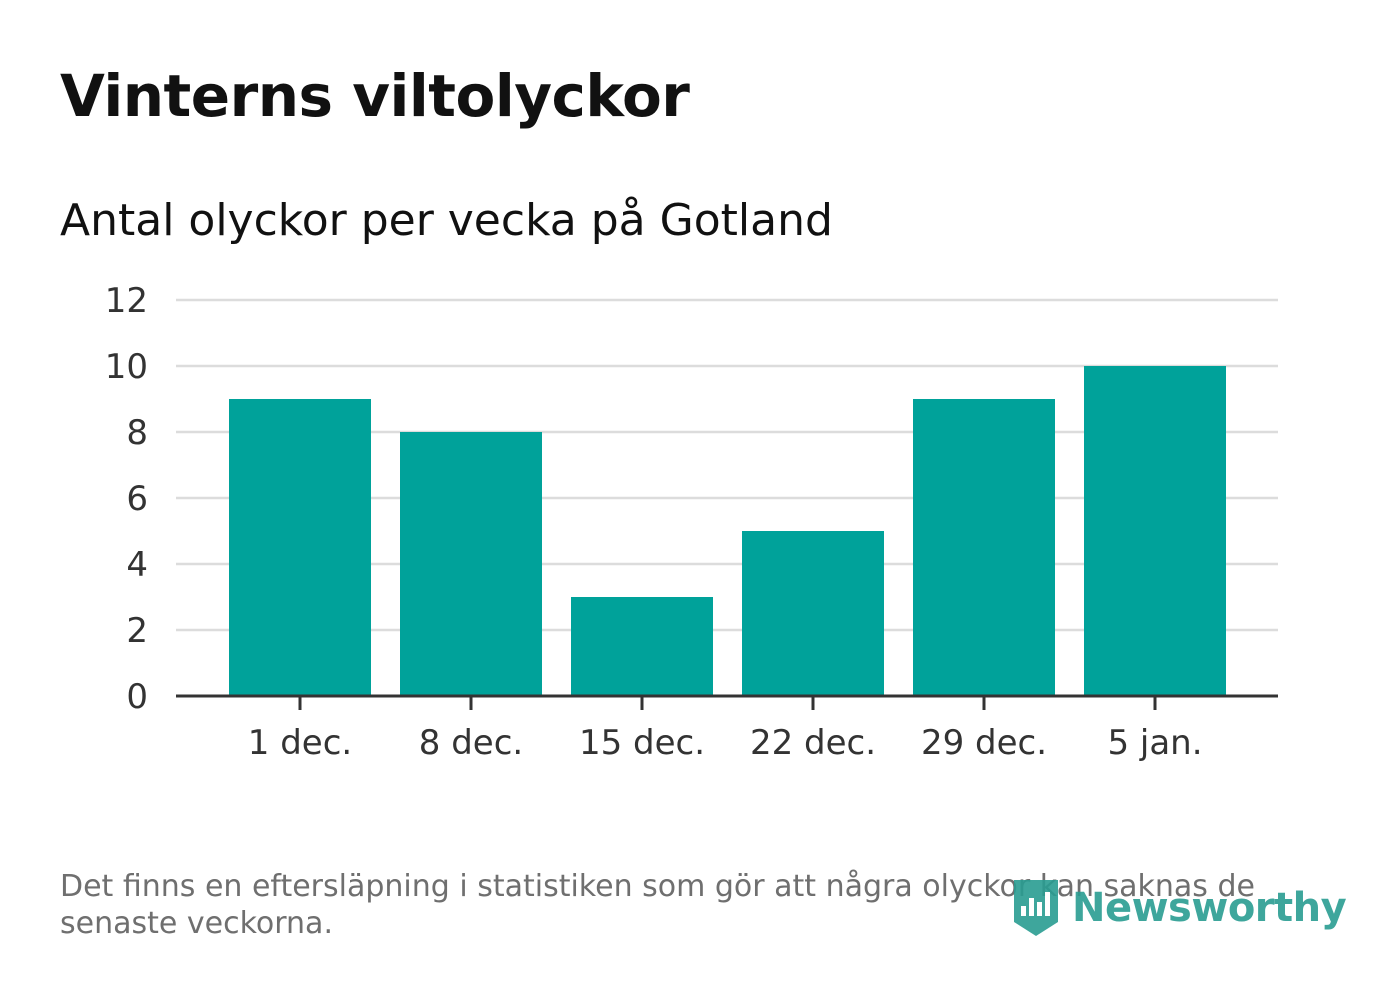 Image resolution: width=1382 pixels, height=999 pixels. What do you see at coordinates (137, 565) in the screenshot?
I see `y-tick-label: 4` at bounding box center [137, 565].